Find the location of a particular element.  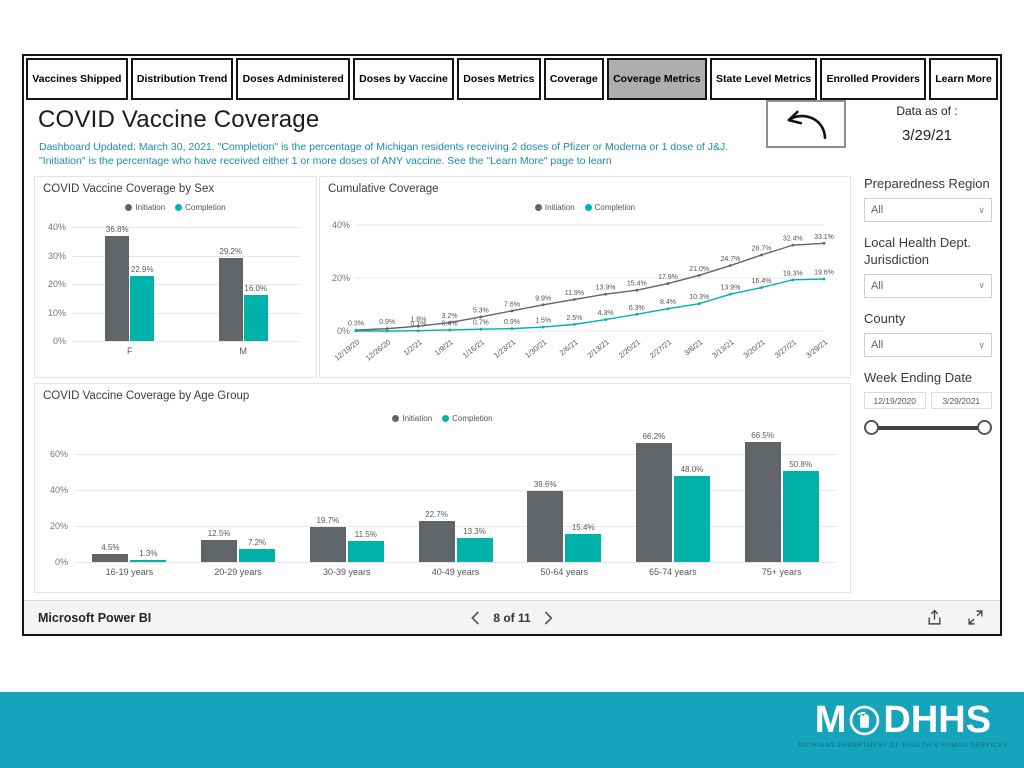

mdhhs-logo-text: M DHHS is located at coordinates (903, 720).